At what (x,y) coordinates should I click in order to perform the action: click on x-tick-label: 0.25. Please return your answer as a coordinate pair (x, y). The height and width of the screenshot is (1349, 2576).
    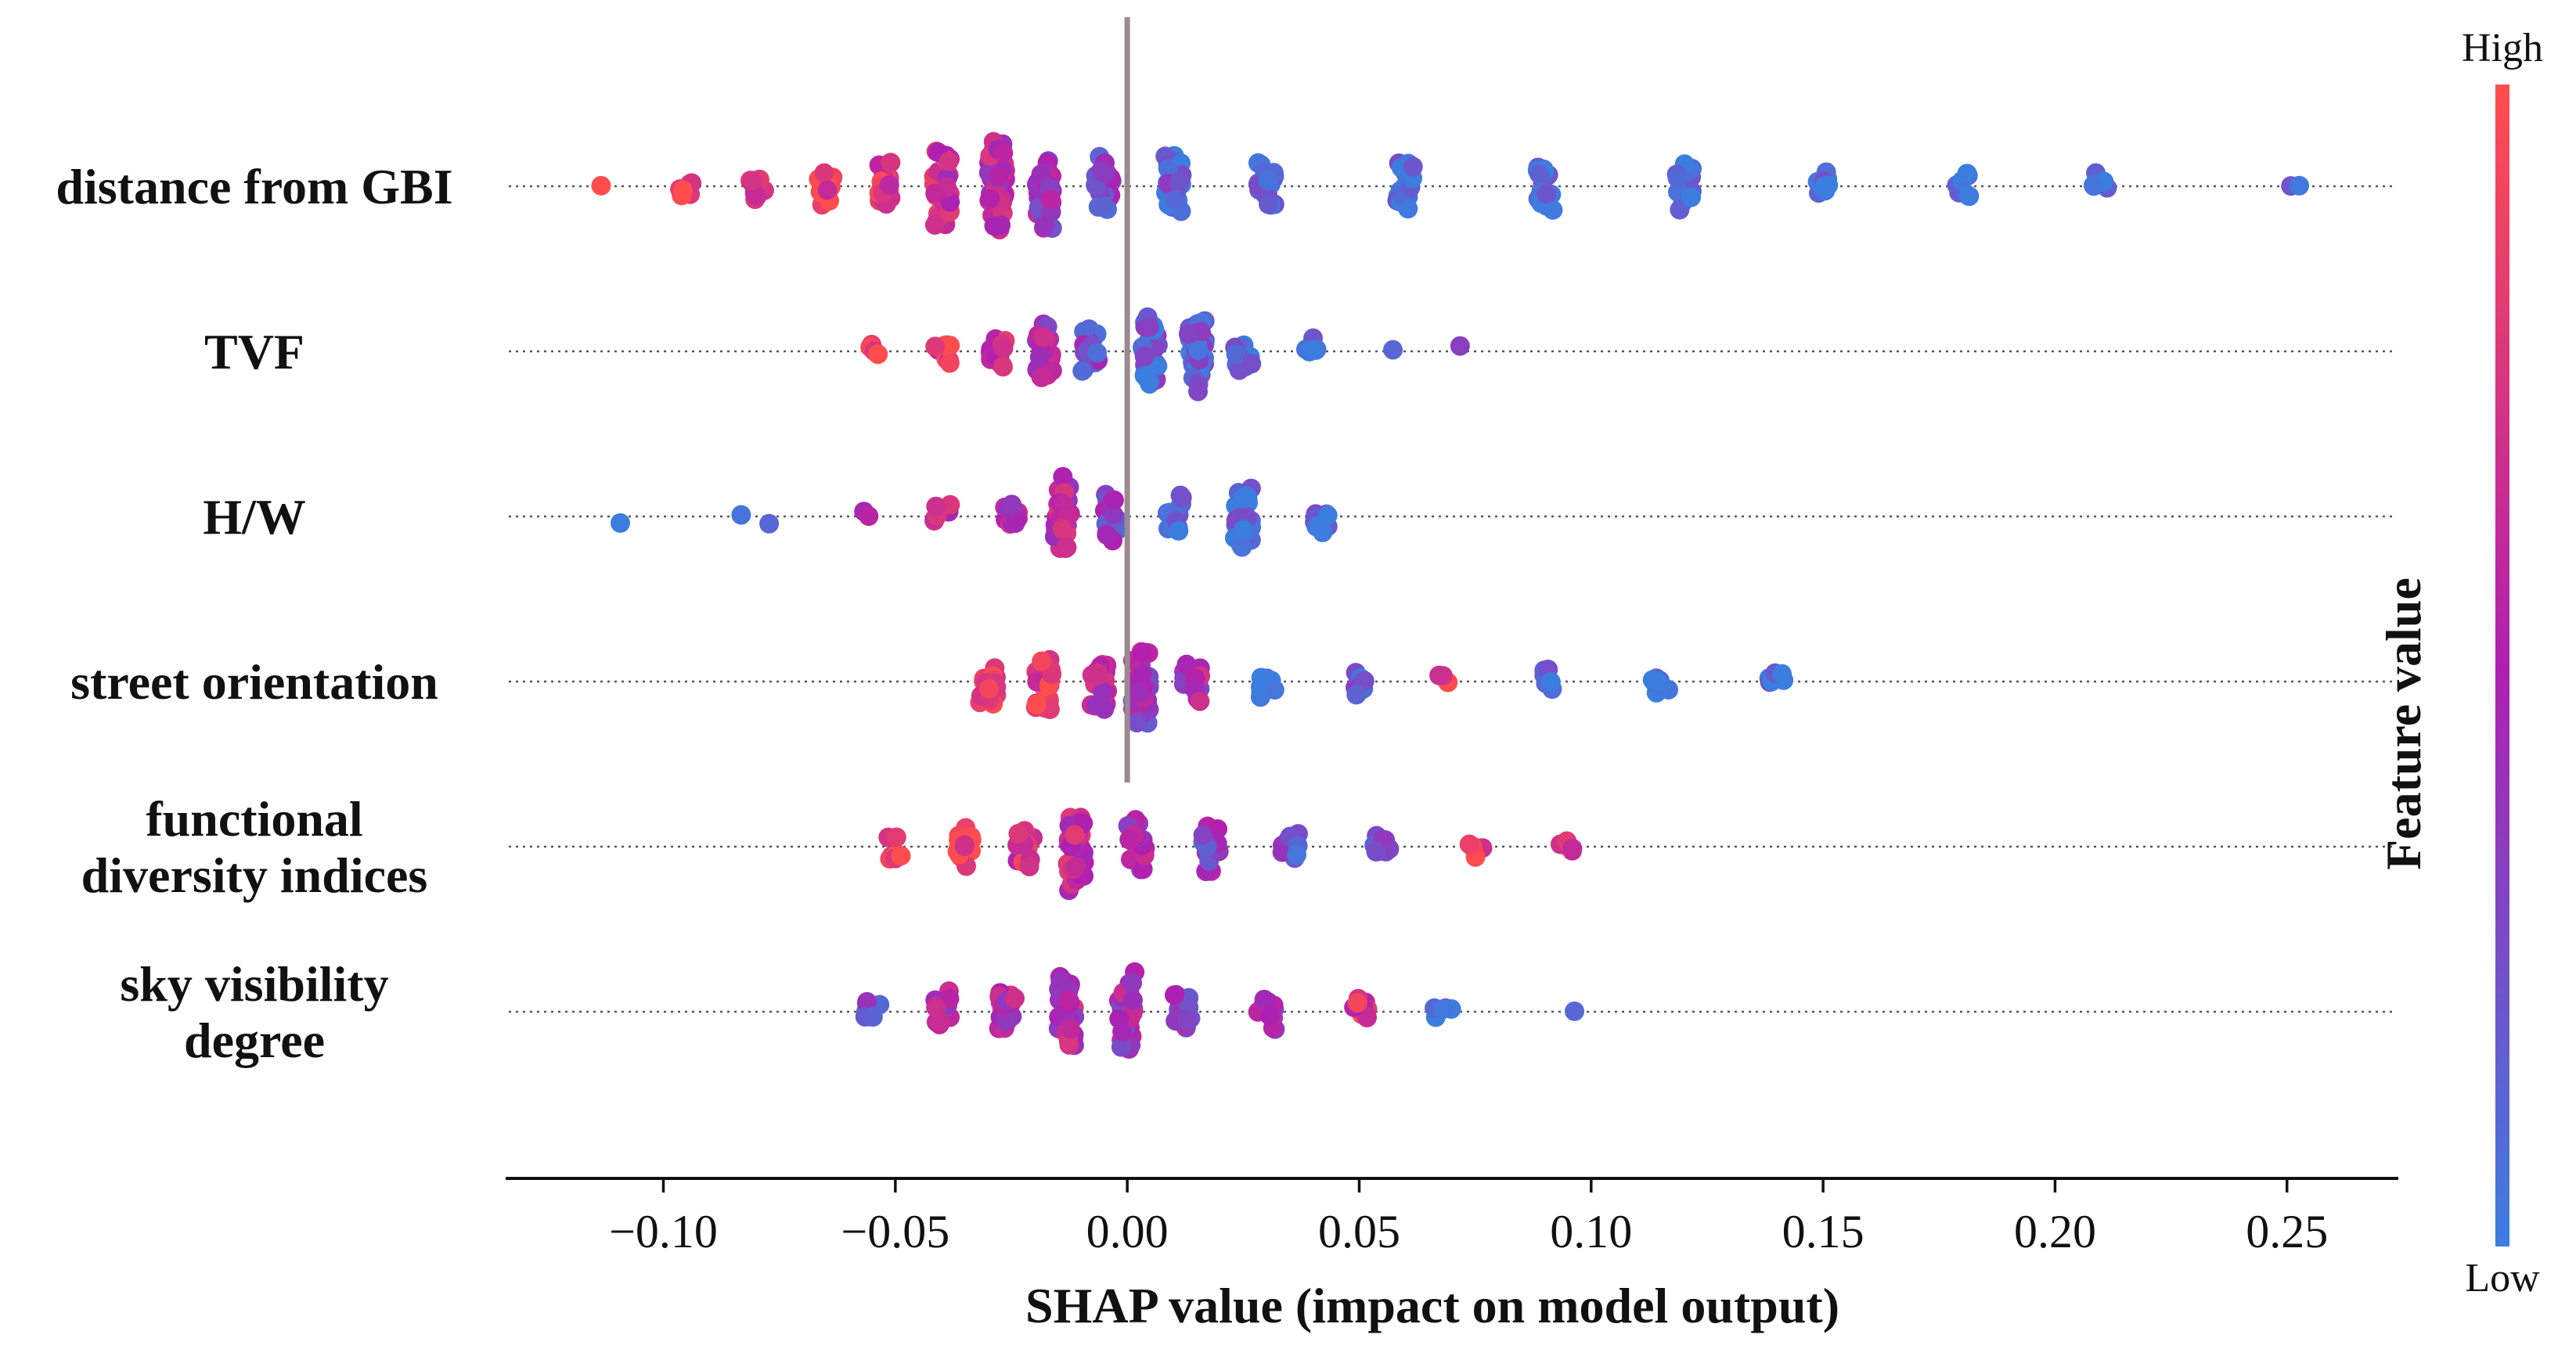
    Looking at the image, I should click on (2287, 1231).